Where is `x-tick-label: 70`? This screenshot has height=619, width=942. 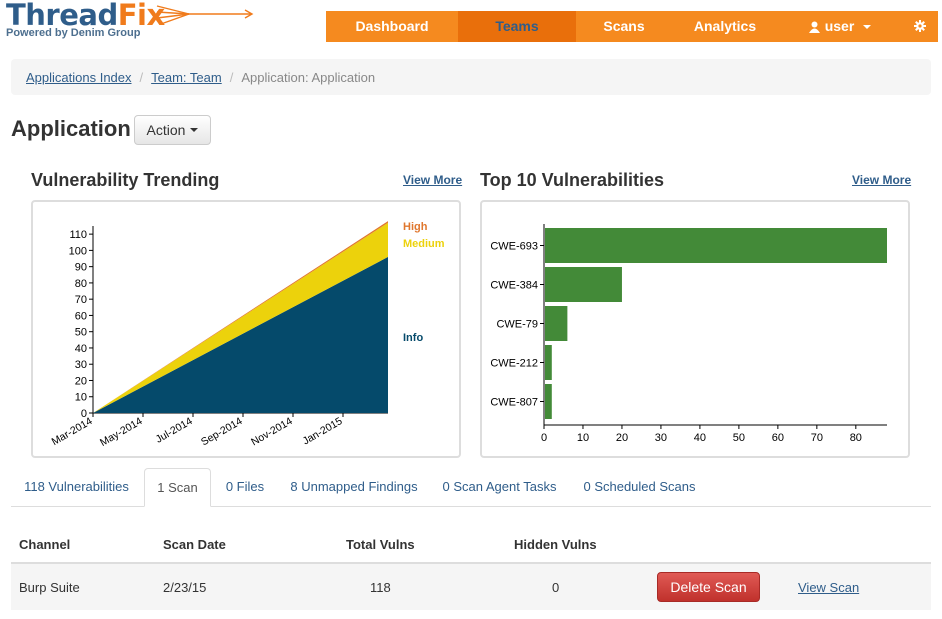 x-tick-label: 70 is located at coordinates (817, 438).